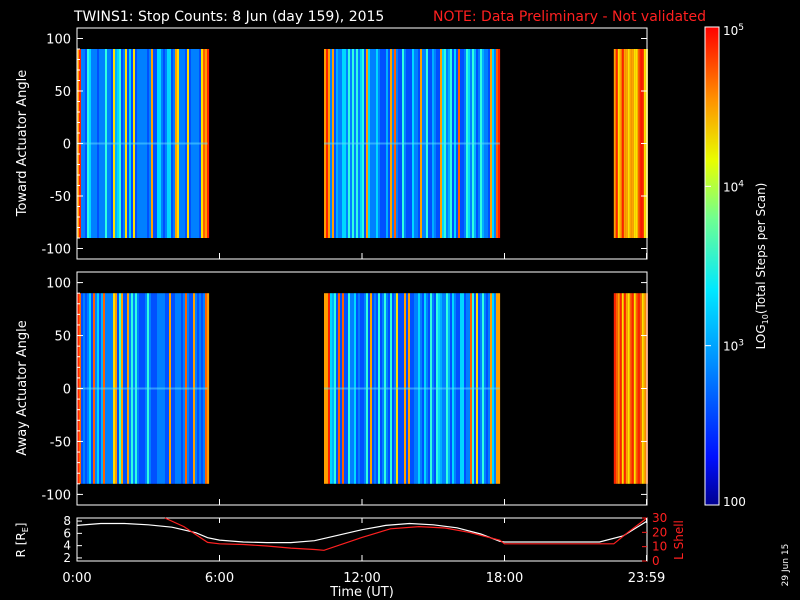  What do you see at coordinates (733, 186) in the screenshot?
I see `colorbar-tick-label: 10⁴` at bounding box center [733, 186].